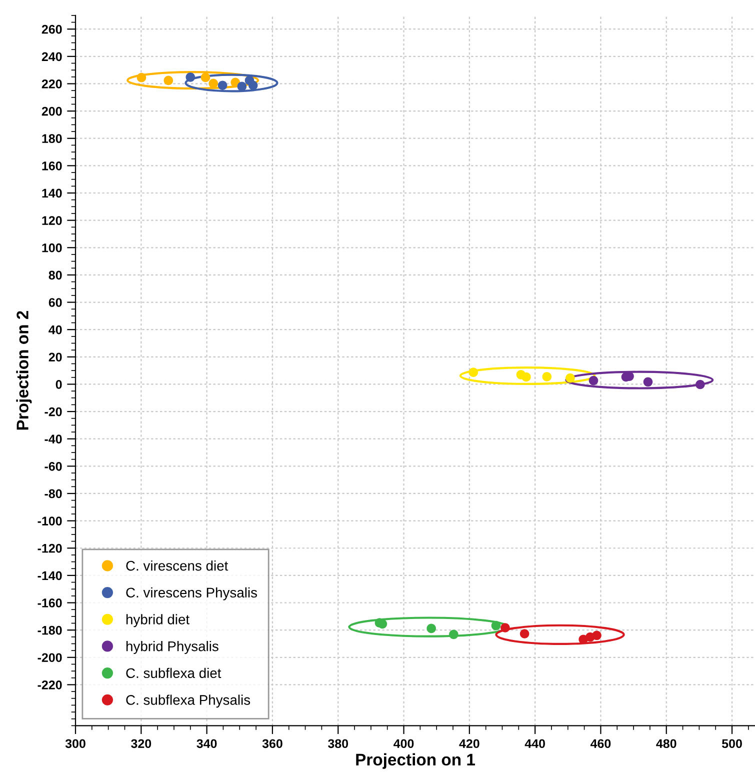  Describe the element at coordinates (50, 521) in the screenshot. I see `y-tick-label: -100` at that location.